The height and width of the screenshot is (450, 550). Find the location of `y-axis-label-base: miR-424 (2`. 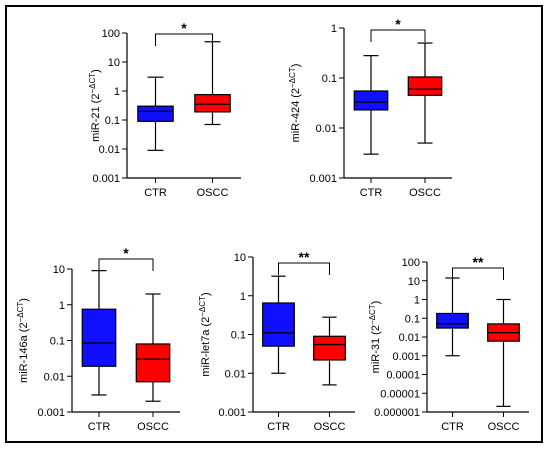

y-axis-label-base: miR-424 (2 is located at coordinates (296, 115).